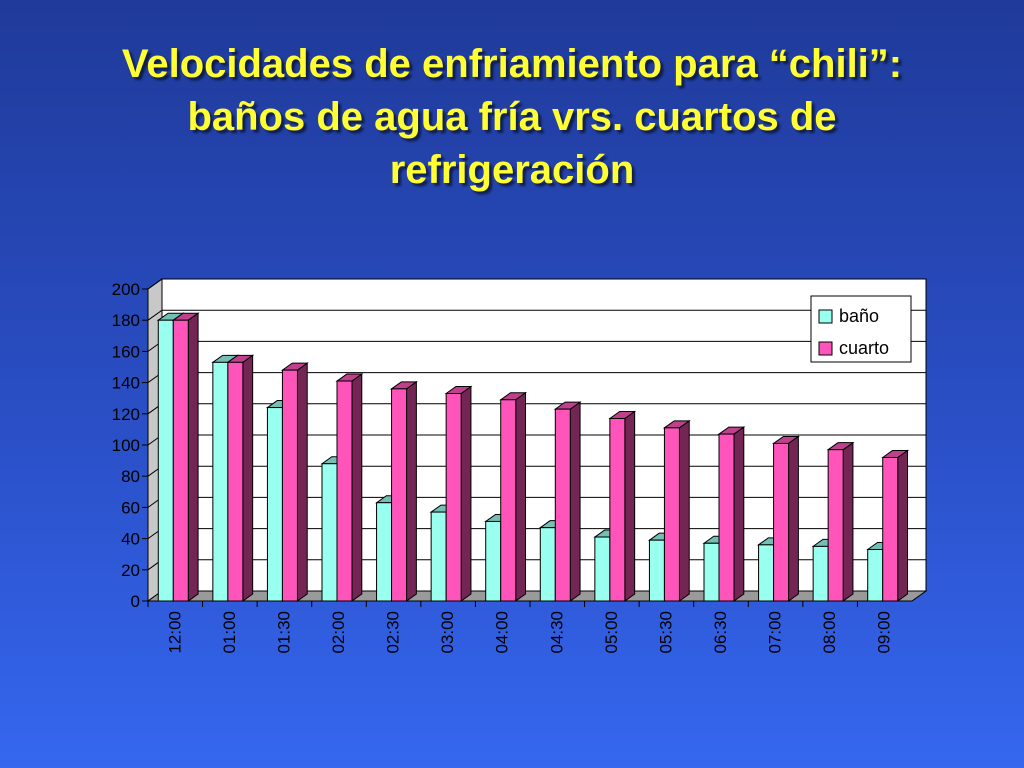 Image resolution: width=1024 pixels, height=768 pixels. I want to click on y-tick-label: 120, so click(126, 414).